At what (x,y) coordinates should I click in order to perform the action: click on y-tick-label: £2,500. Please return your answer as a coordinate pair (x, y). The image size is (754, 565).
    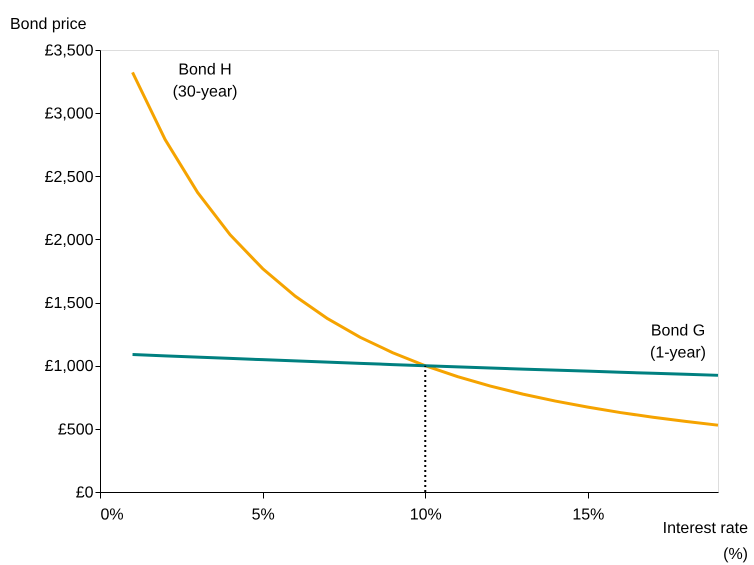
    Looking at the image, I should click on (69, 177).